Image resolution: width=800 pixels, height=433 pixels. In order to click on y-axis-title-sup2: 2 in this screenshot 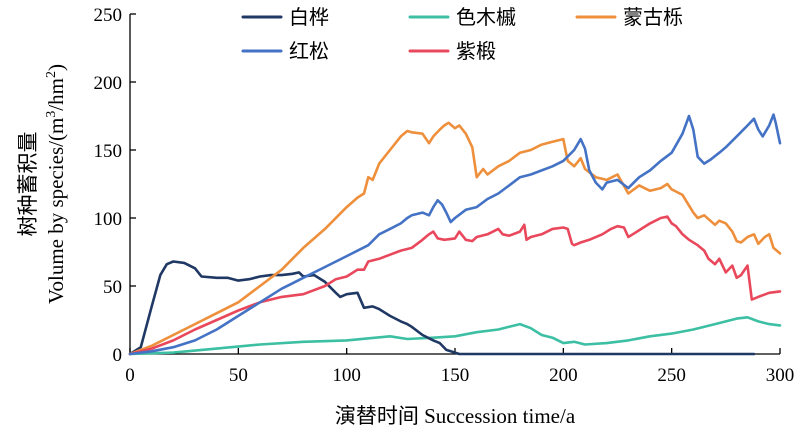, I will do `click(51, 74)`.